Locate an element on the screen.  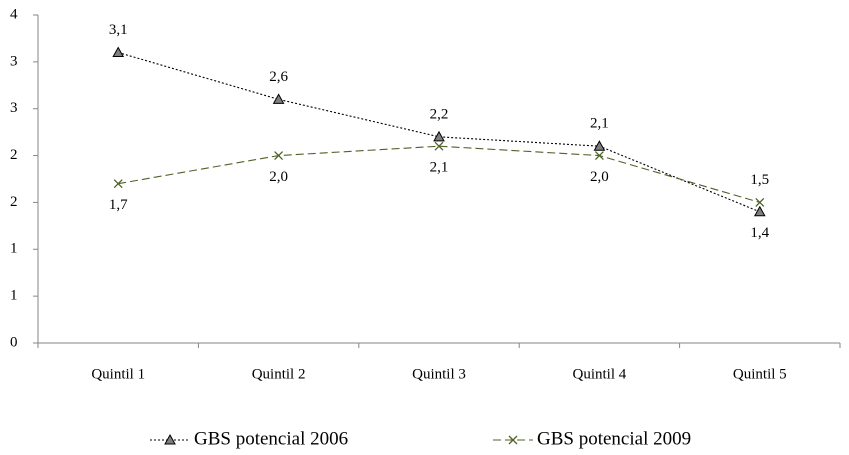
x-tick-label: Quintil 3 is located at coordinates (439, 374).